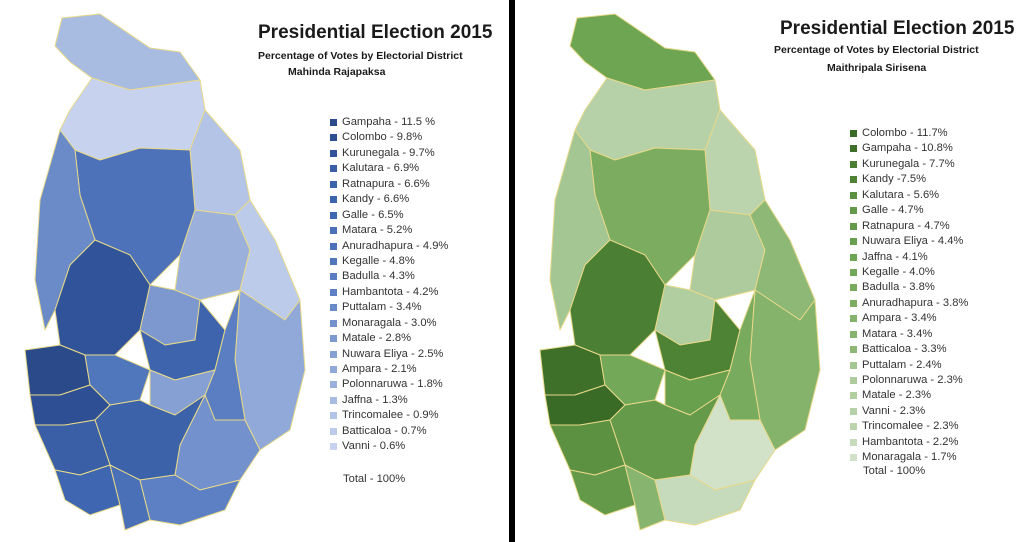 This screenshot has height=542, width=1024. What do you see at coordinates (391, 399) in the screenshot?
I see `legend-value: - 1.3%` at bounding box center [391, 399].